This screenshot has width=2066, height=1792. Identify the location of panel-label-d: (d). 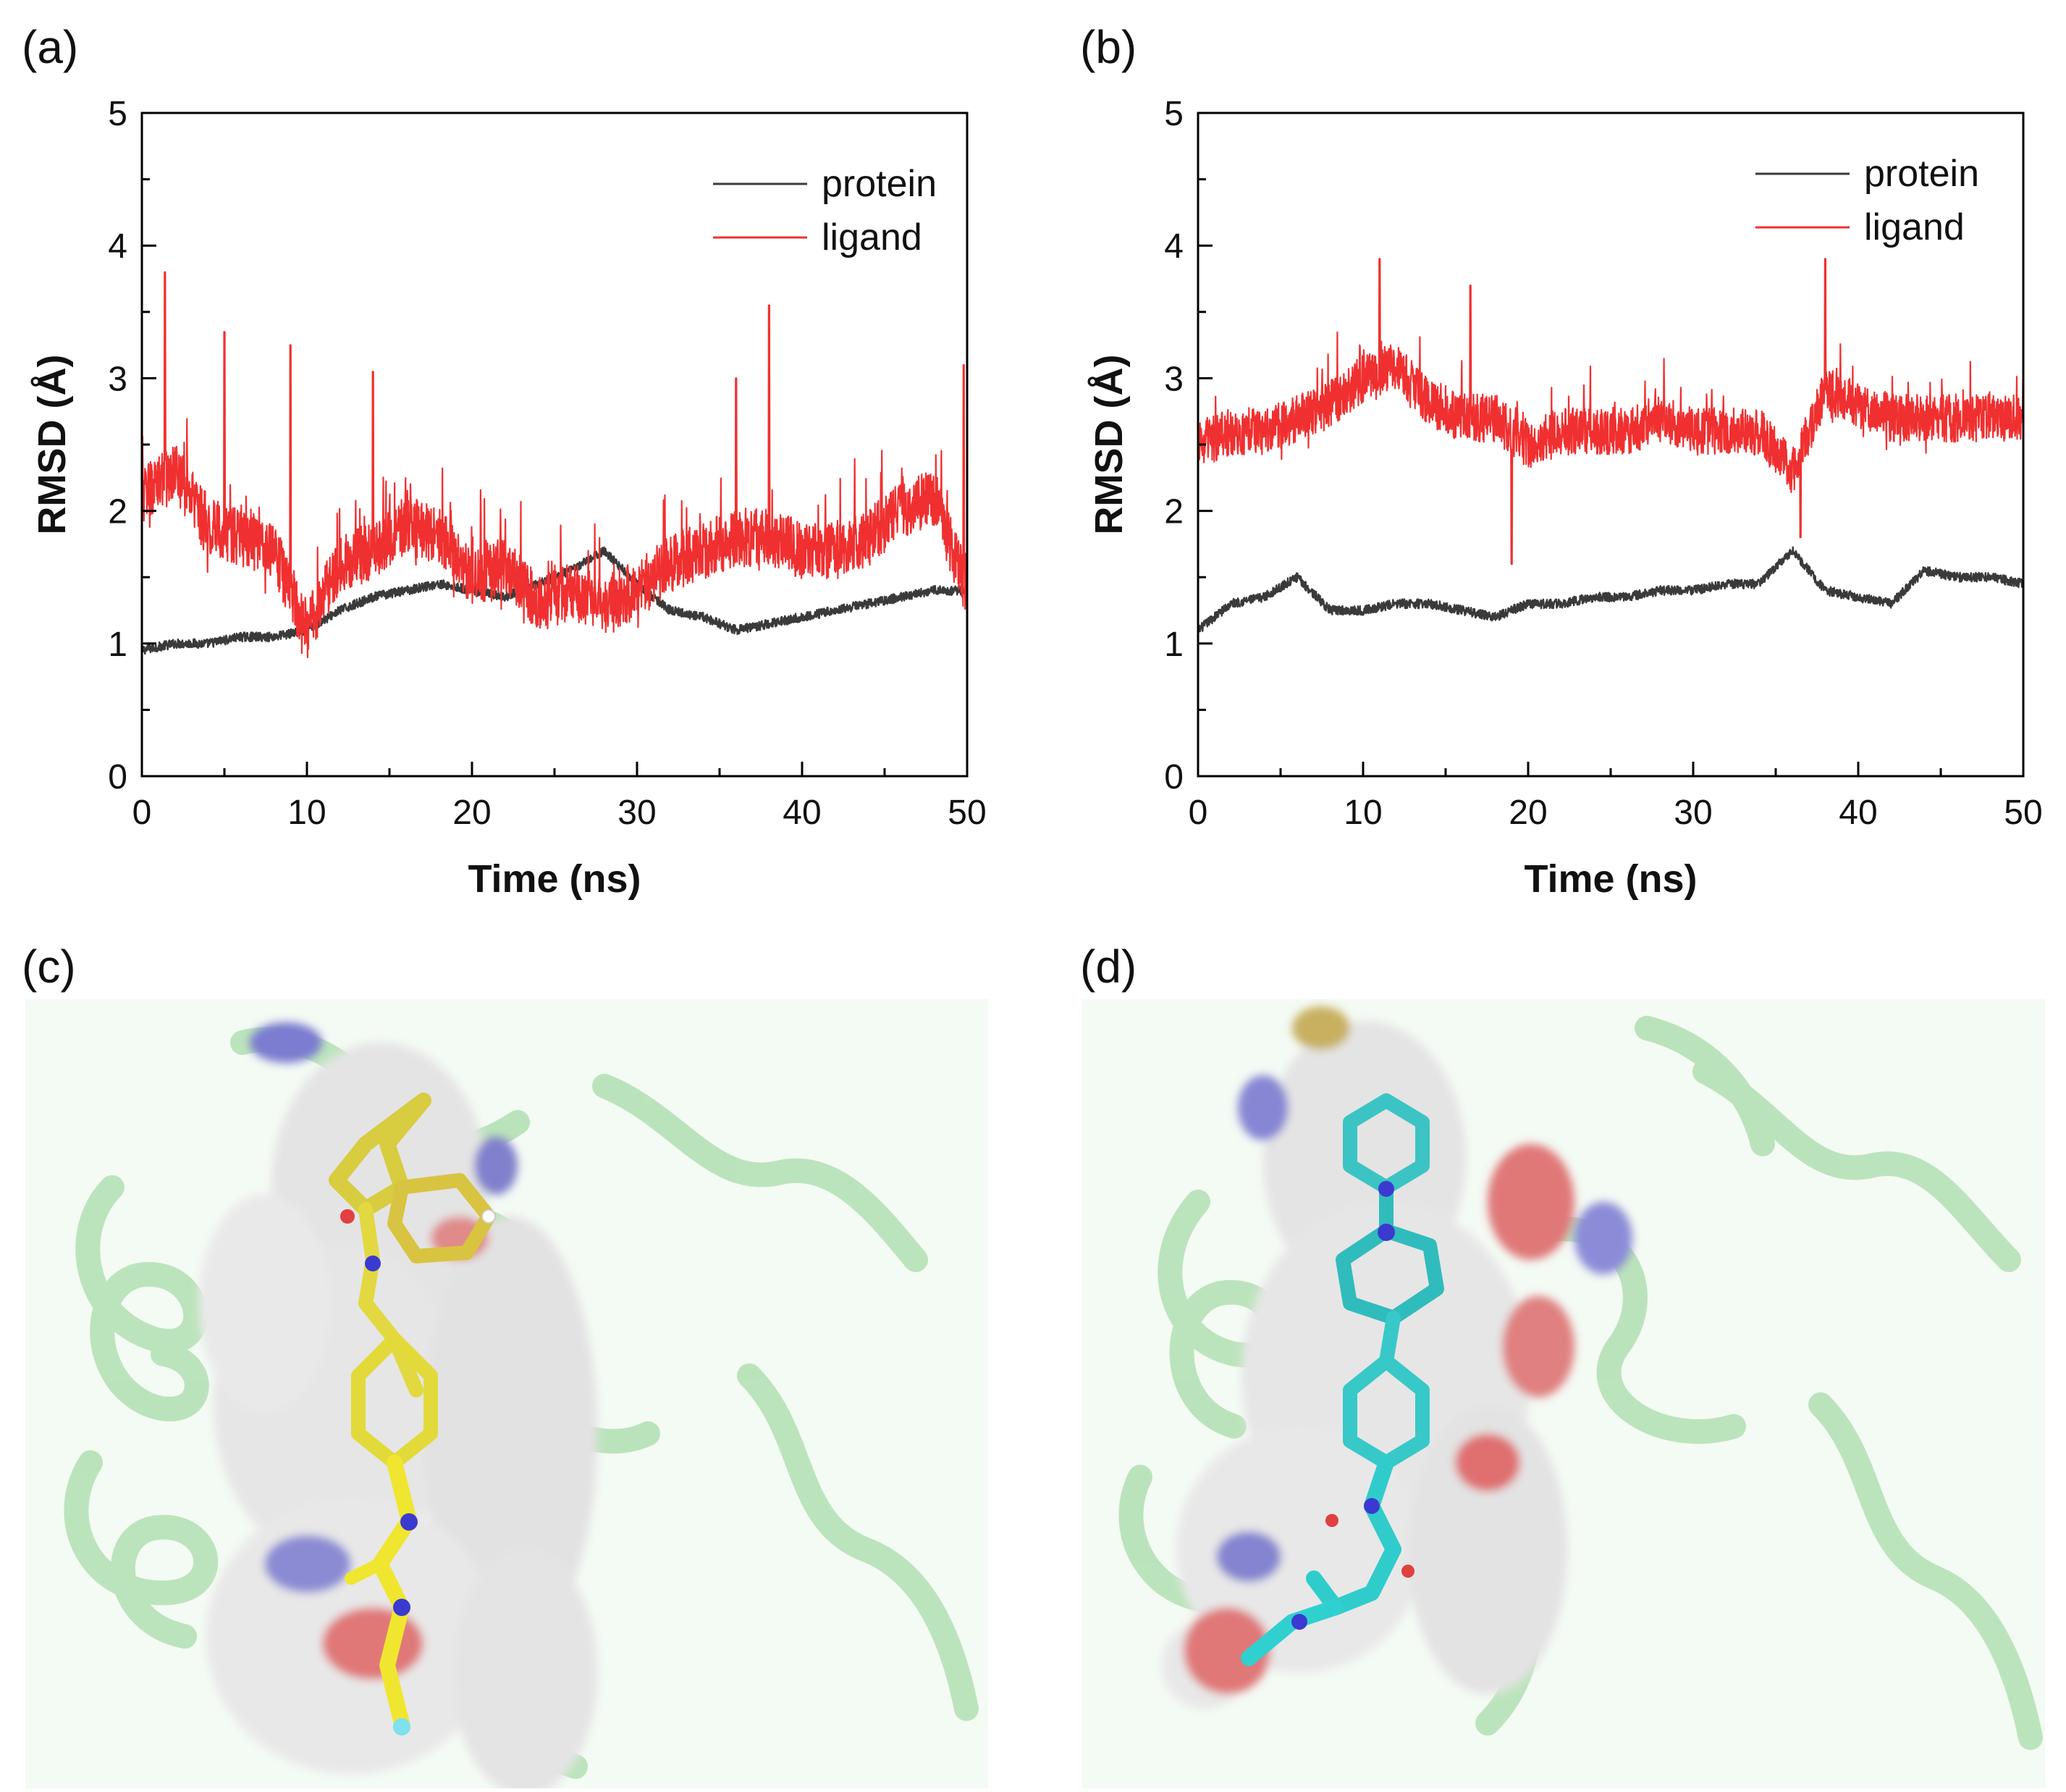
(1108, 967).